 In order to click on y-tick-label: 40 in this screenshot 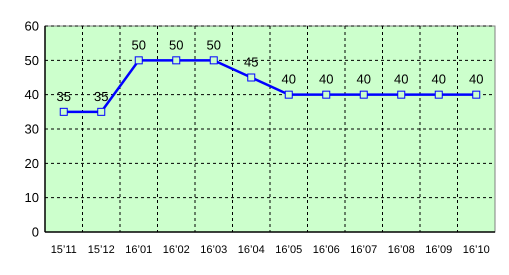, I will do `click(31, 94)`.